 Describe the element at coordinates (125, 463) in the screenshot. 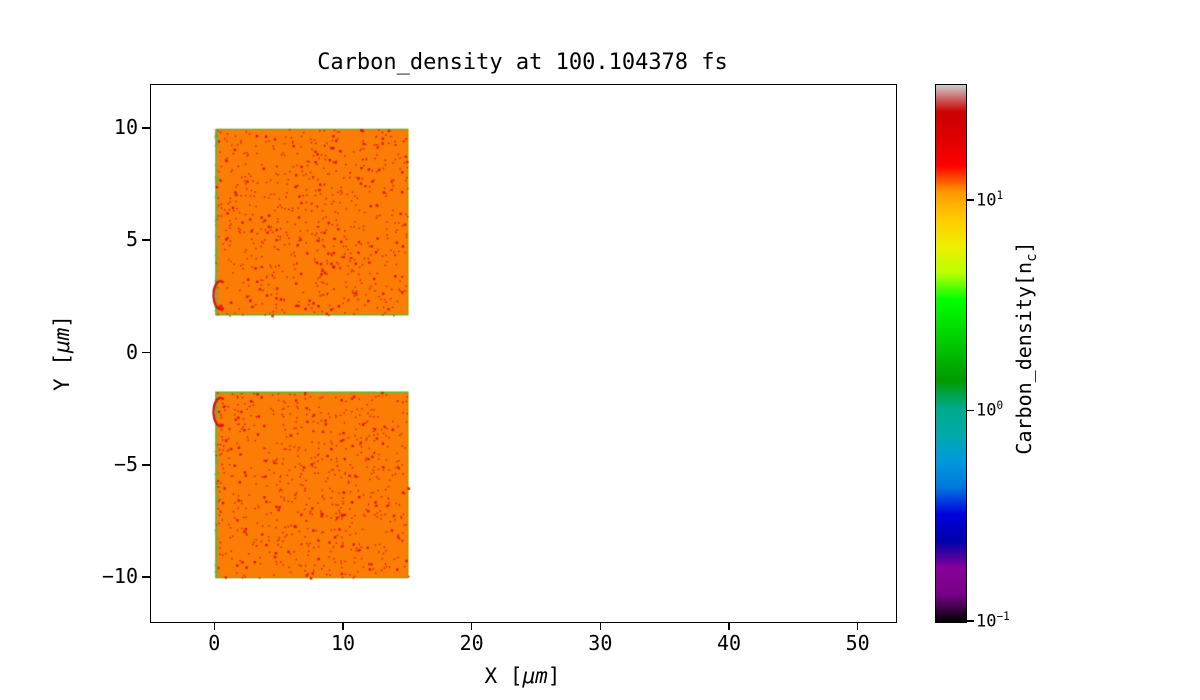

I see `y-tick-label-3: −5` at that location.